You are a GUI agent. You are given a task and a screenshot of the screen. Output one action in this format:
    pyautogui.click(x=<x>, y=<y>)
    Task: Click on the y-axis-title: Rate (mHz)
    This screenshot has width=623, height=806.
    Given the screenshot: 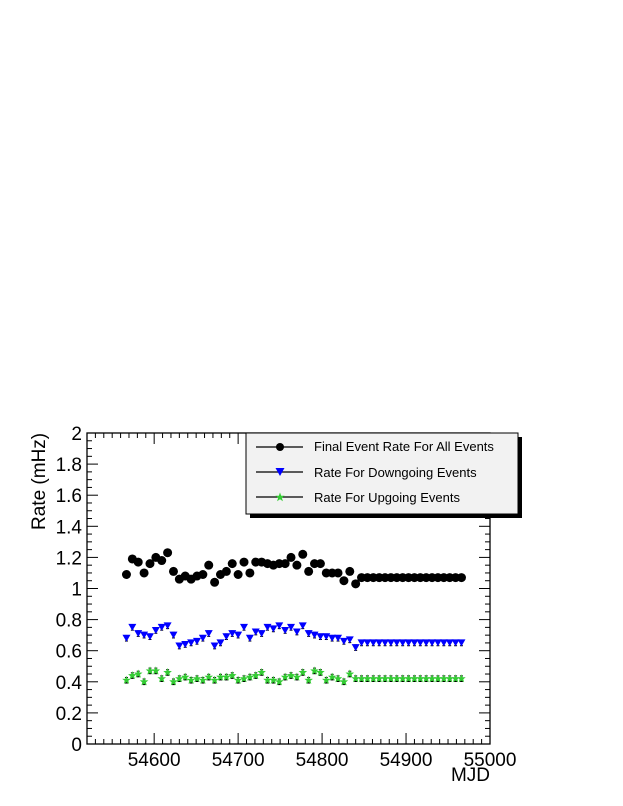 What is the action you would take?
    pyautogui.click(x=39, y=481)
    